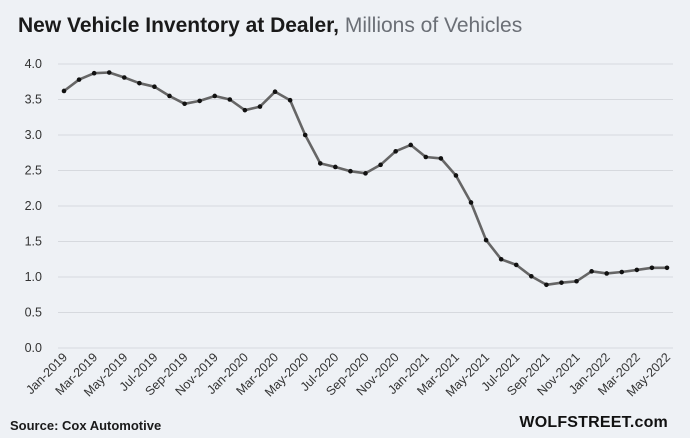  Describe the element at coordinates (593, 422) in the screenshot. I see `brand-label: WOLFSTREET.com` at that location.